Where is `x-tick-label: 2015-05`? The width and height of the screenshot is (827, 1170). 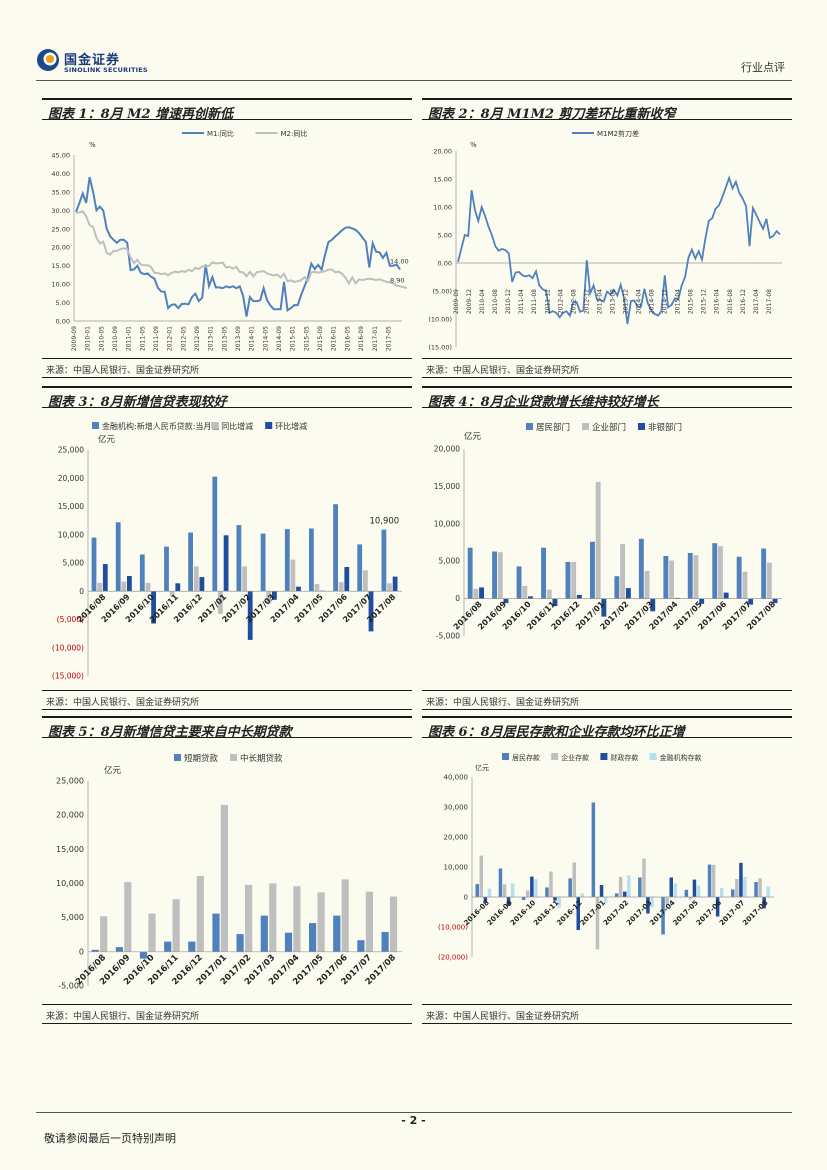
x-tick-label: 2015-05 is located at coordinates (306, 338).